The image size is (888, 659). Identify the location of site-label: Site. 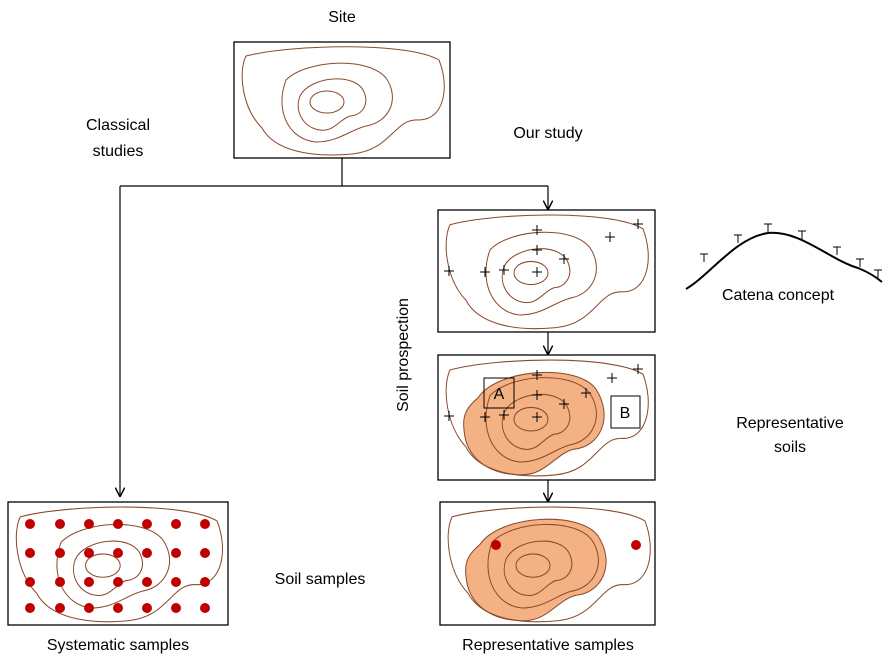
(342, 17).